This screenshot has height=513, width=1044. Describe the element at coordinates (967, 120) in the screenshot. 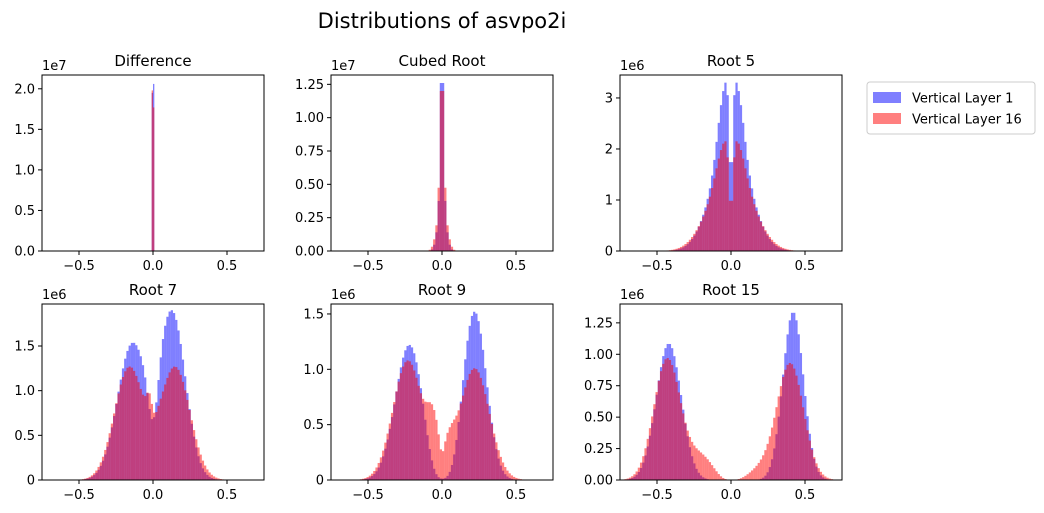

I see `legend-label: Vertical Layer 16` at that location.